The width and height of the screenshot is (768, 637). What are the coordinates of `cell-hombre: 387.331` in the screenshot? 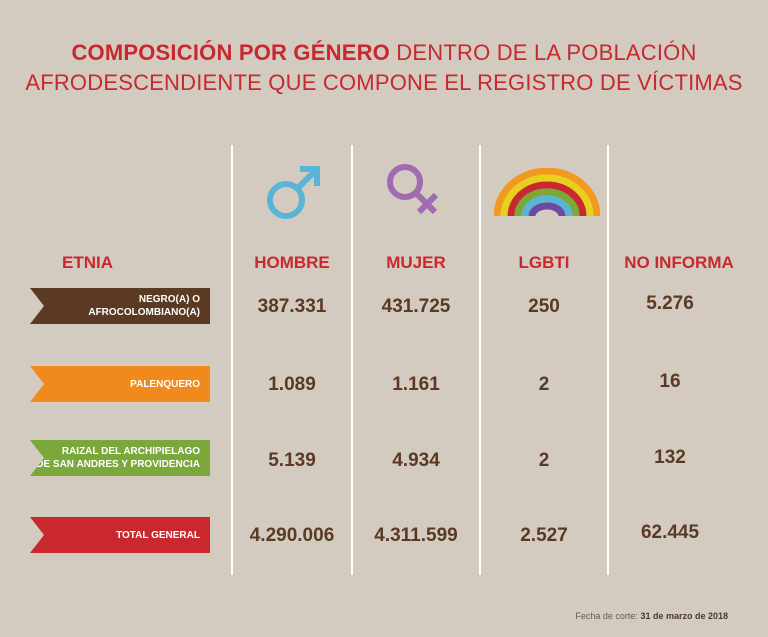 It's located at (292, 306).